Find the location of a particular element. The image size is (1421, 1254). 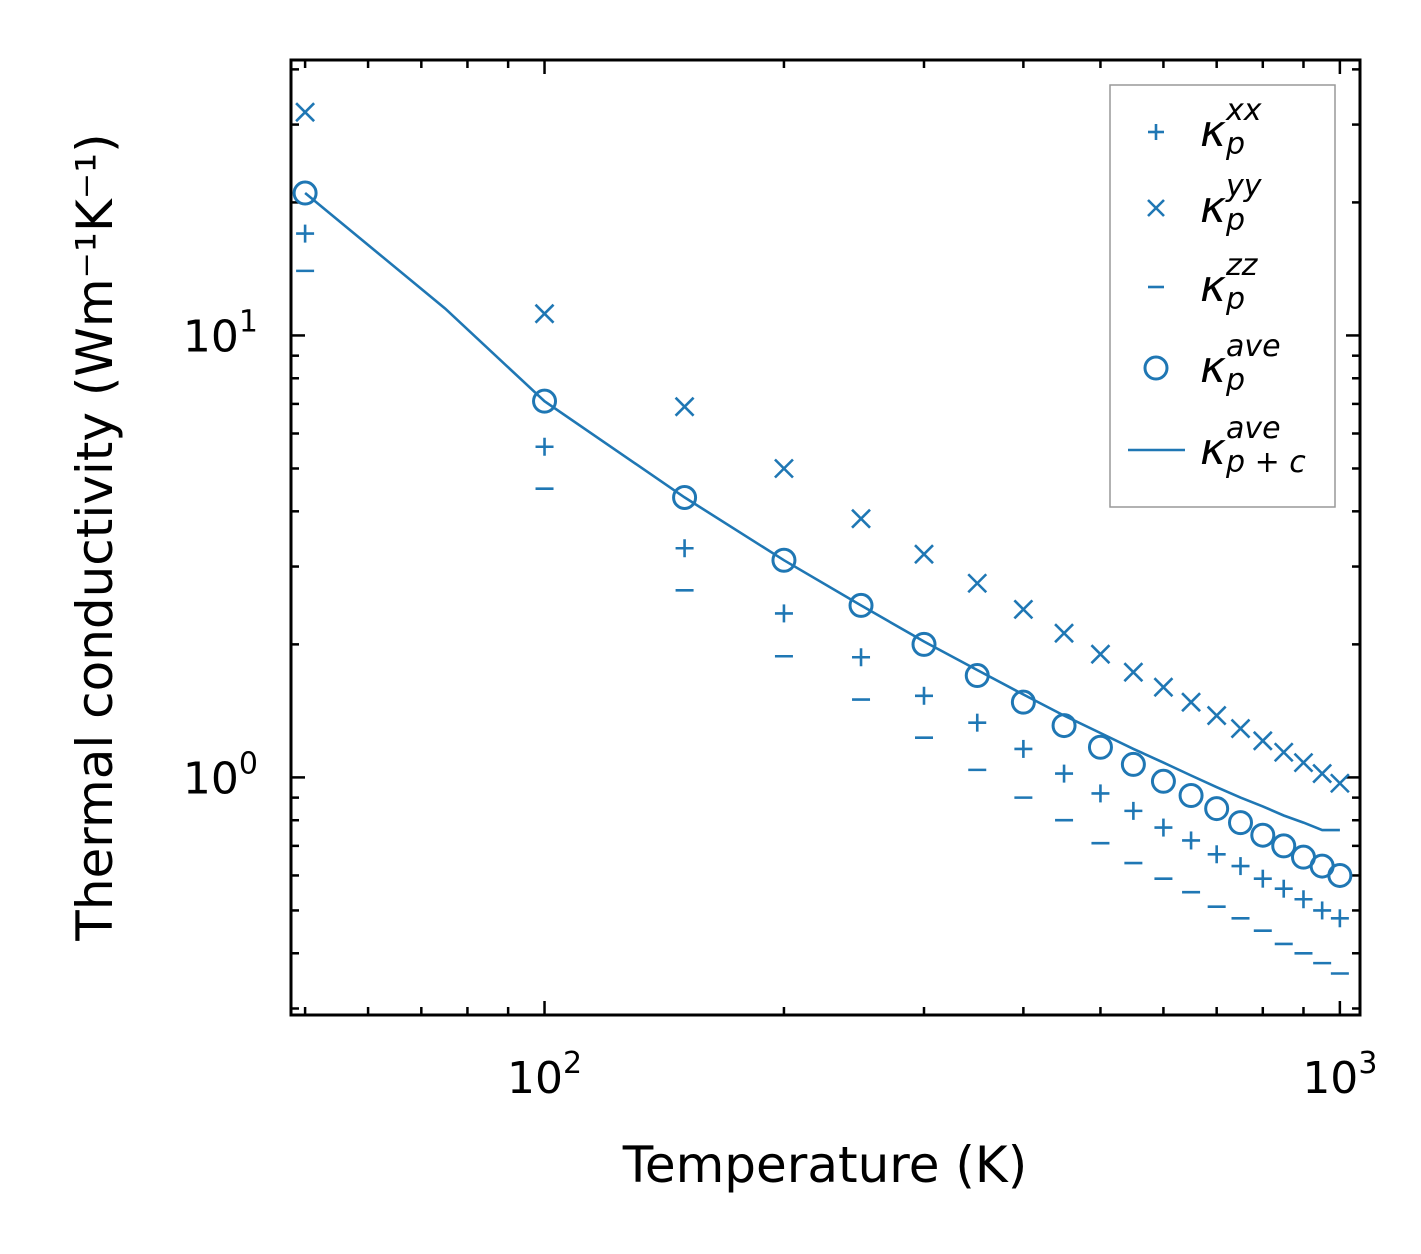

legend-label: κave p + c is located at coordinates (1253, 445).